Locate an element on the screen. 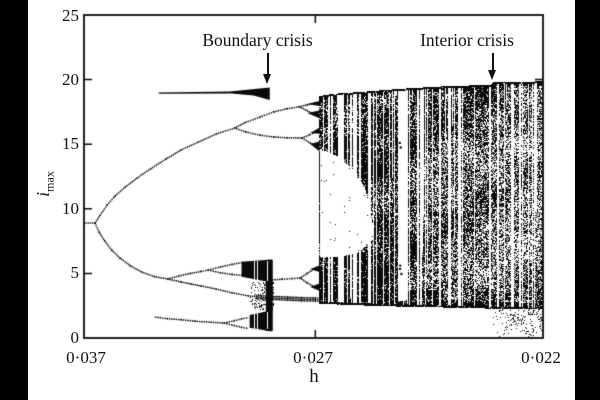 Image resolution: width=600 pixels, height=400 pixels. interior-crisis-arrow is located at coordinates (493, 61).